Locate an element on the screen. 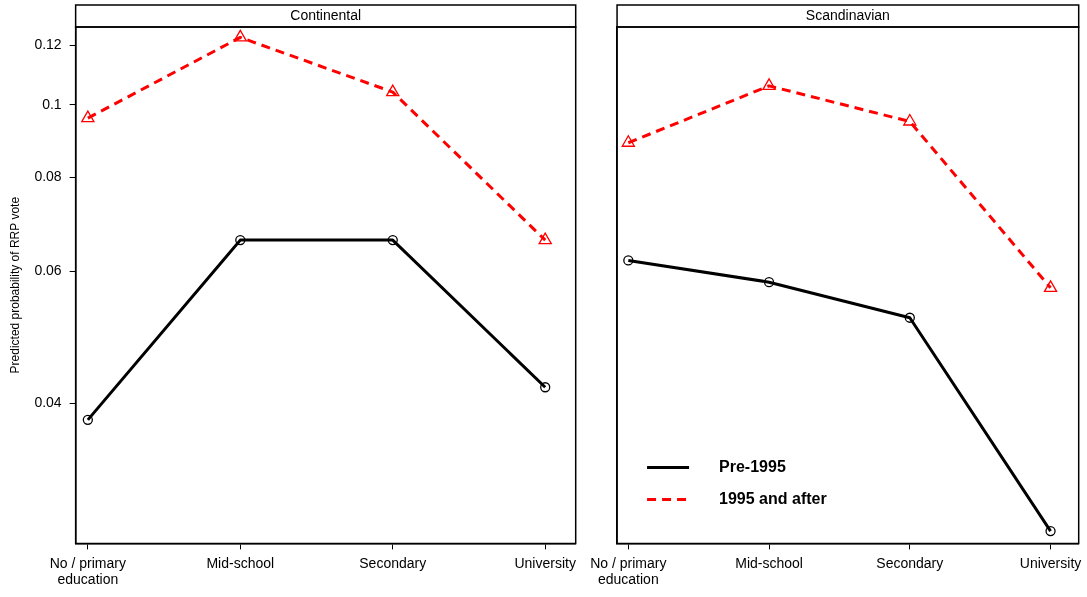 The height and width of the screenshot is (597, 1087). y-tick-label: 0.08 is located at coordinates (48, 176).